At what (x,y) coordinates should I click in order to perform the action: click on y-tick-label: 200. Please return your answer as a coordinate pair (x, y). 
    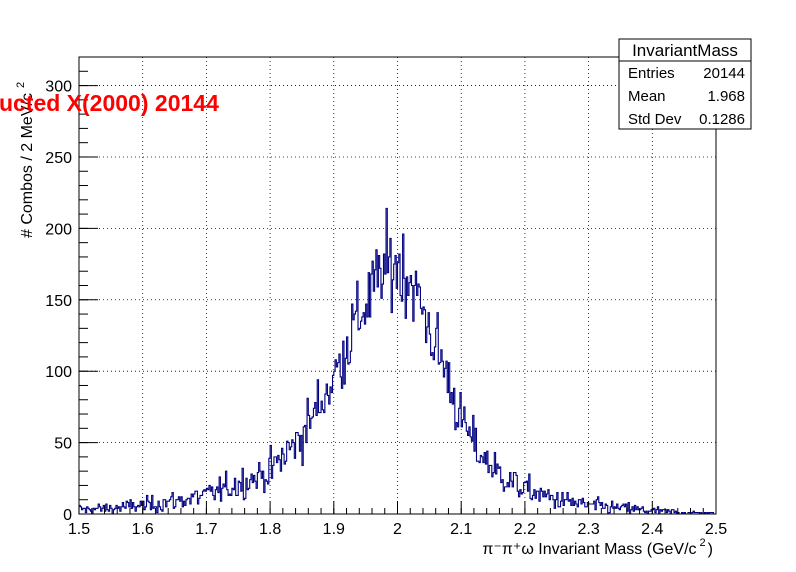
    Looking at the image, I should click on (58, 229).